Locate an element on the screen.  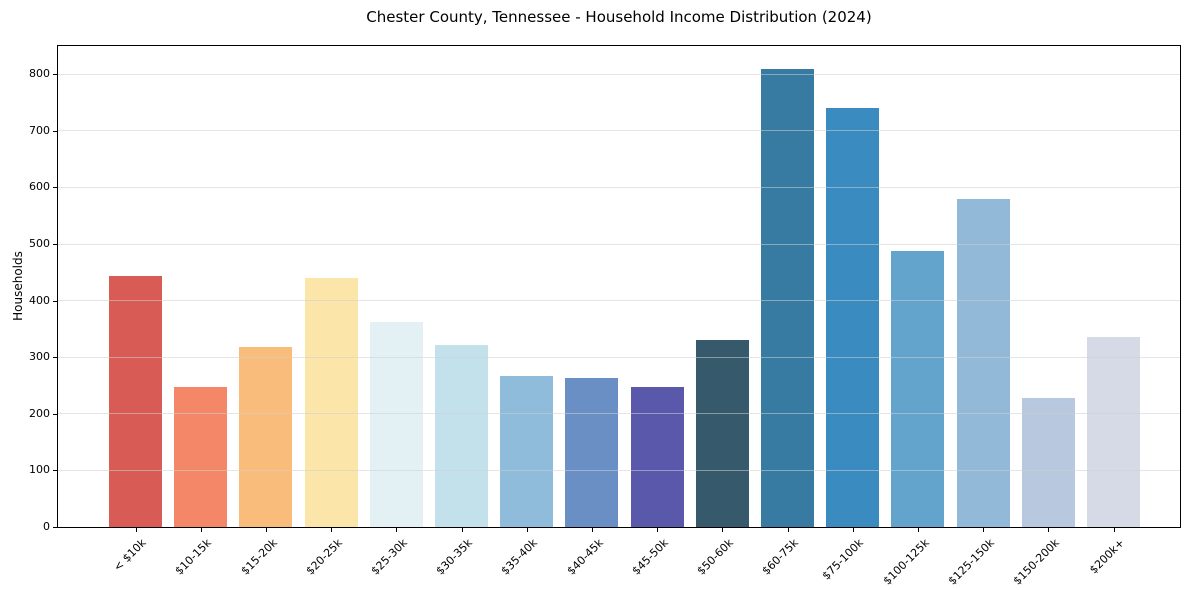
x-tick-label: $10-15k is located at coordinates (193, 557).